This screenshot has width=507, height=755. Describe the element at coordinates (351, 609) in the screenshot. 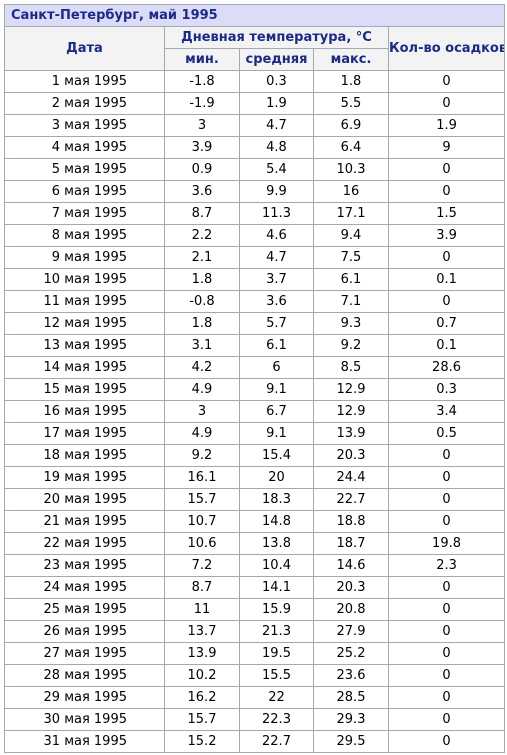

I see `cell-max-temp: 20.8` at that location.